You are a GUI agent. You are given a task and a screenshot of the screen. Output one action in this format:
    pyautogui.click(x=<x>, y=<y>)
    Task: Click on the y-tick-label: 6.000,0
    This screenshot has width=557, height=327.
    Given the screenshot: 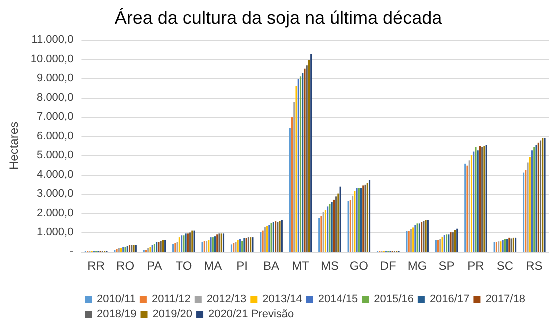 What is the action you would take?
    pyautogui.click(x=55, y=136)
    